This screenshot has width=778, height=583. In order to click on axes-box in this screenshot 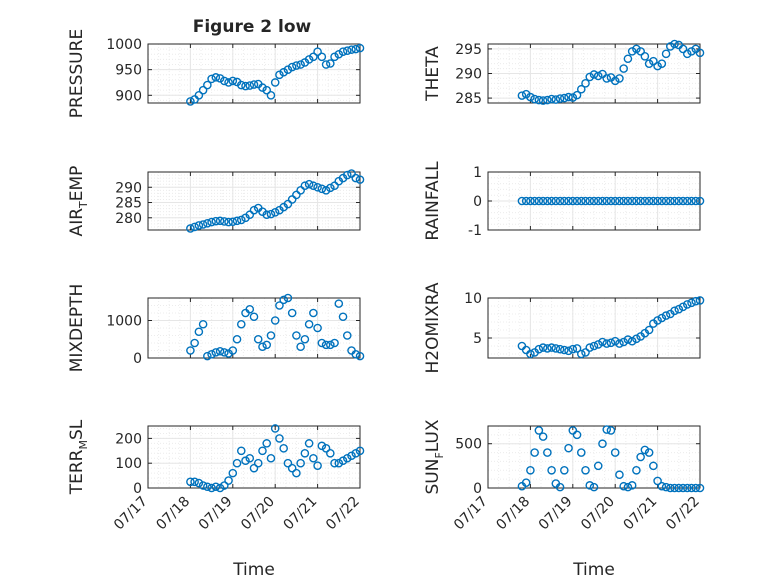, I will do `click(254, 328)`.